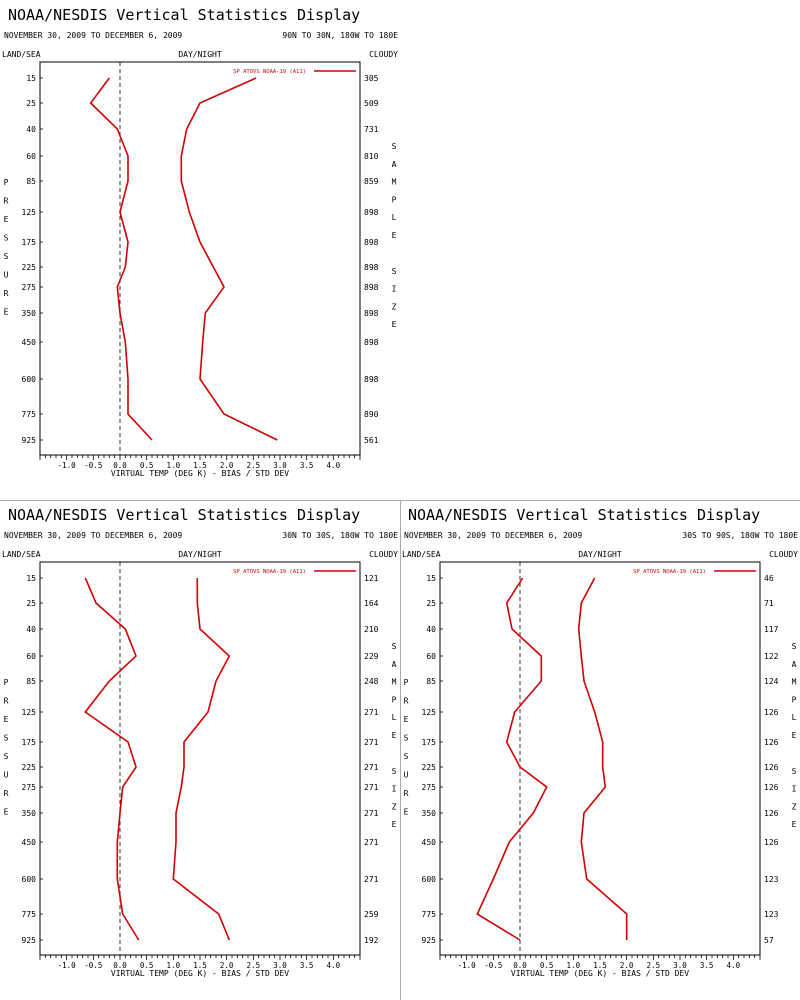 The image size is (800, 1000). Describe the element at coordinates (707, 965) in the screenshot. I see `x-tick-label: 3.5` at that location.